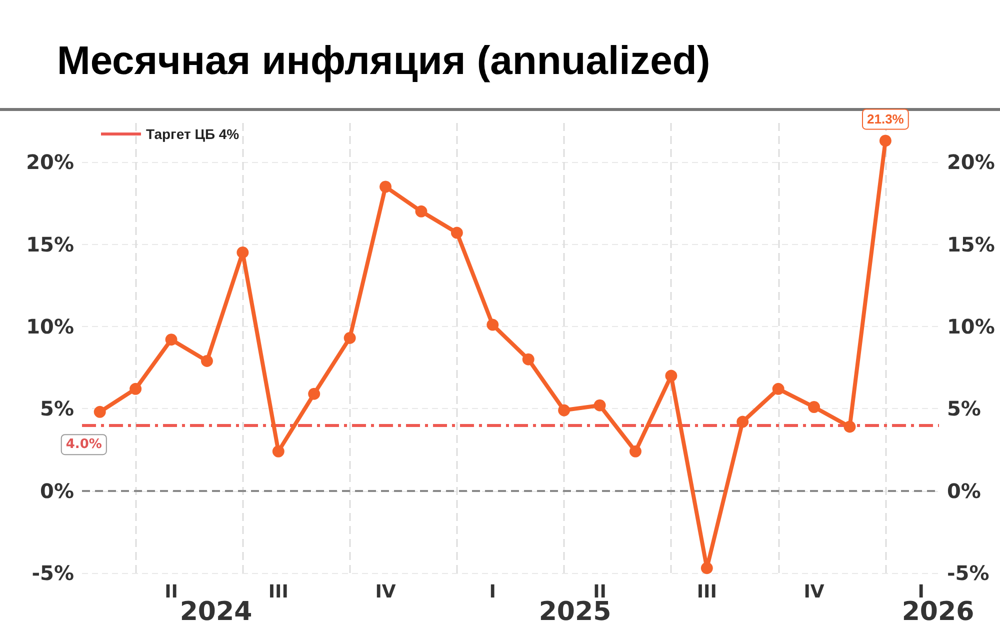 This screenshot has height=637, width=1000. I want to click on y2-tick-label: 10%, so click(971, 326).